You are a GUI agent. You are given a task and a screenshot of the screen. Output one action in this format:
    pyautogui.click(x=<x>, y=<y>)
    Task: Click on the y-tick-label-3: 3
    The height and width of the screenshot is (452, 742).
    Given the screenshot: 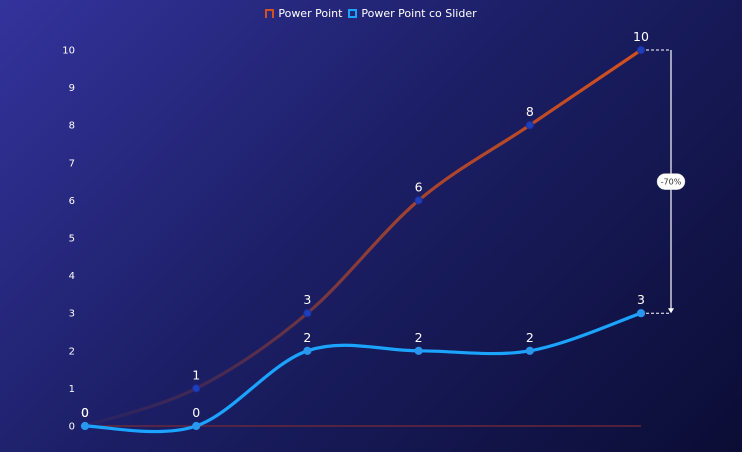 What is the action you would take?
    pyautogui.click(x=72, y=314)
    